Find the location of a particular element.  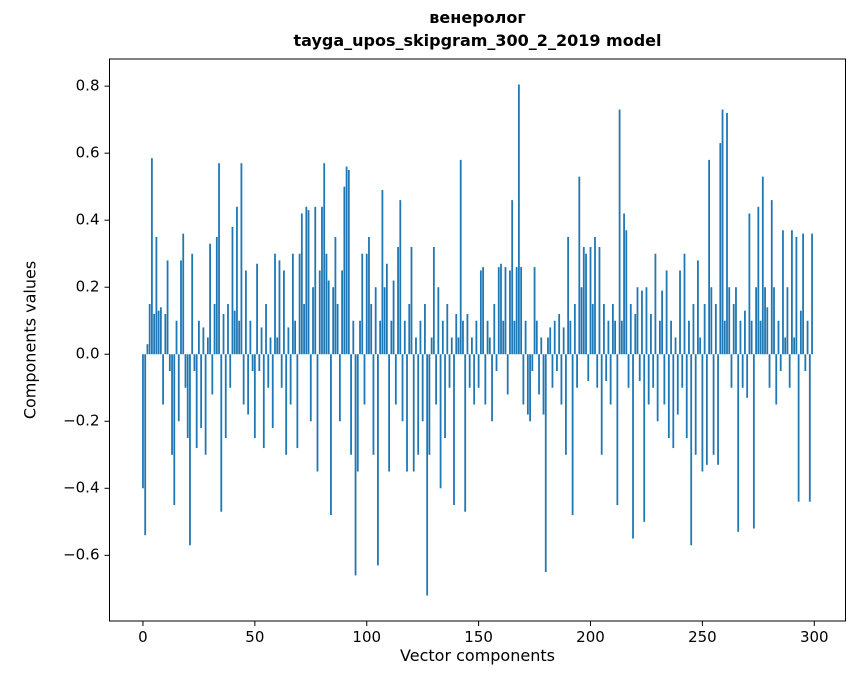

y-tick-label: 0.2 is located at coordinates (87, 286).